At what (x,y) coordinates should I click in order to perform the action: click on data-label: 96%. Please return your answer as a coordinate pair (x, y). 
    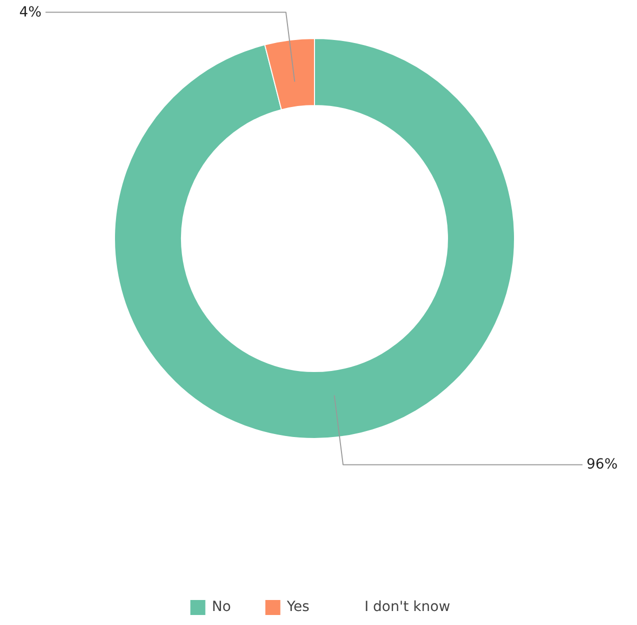
    Looking at the image, I should click on (602, 464).